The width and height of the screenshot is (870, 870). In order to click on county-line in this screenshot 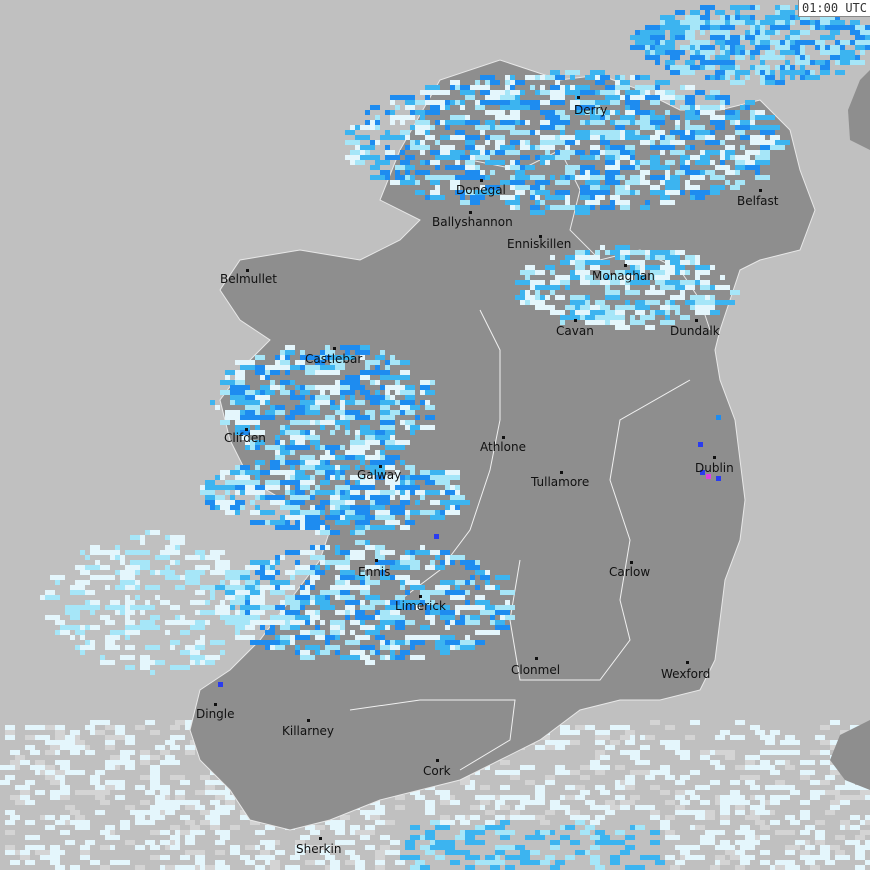, I will do `click(432, 735)`.